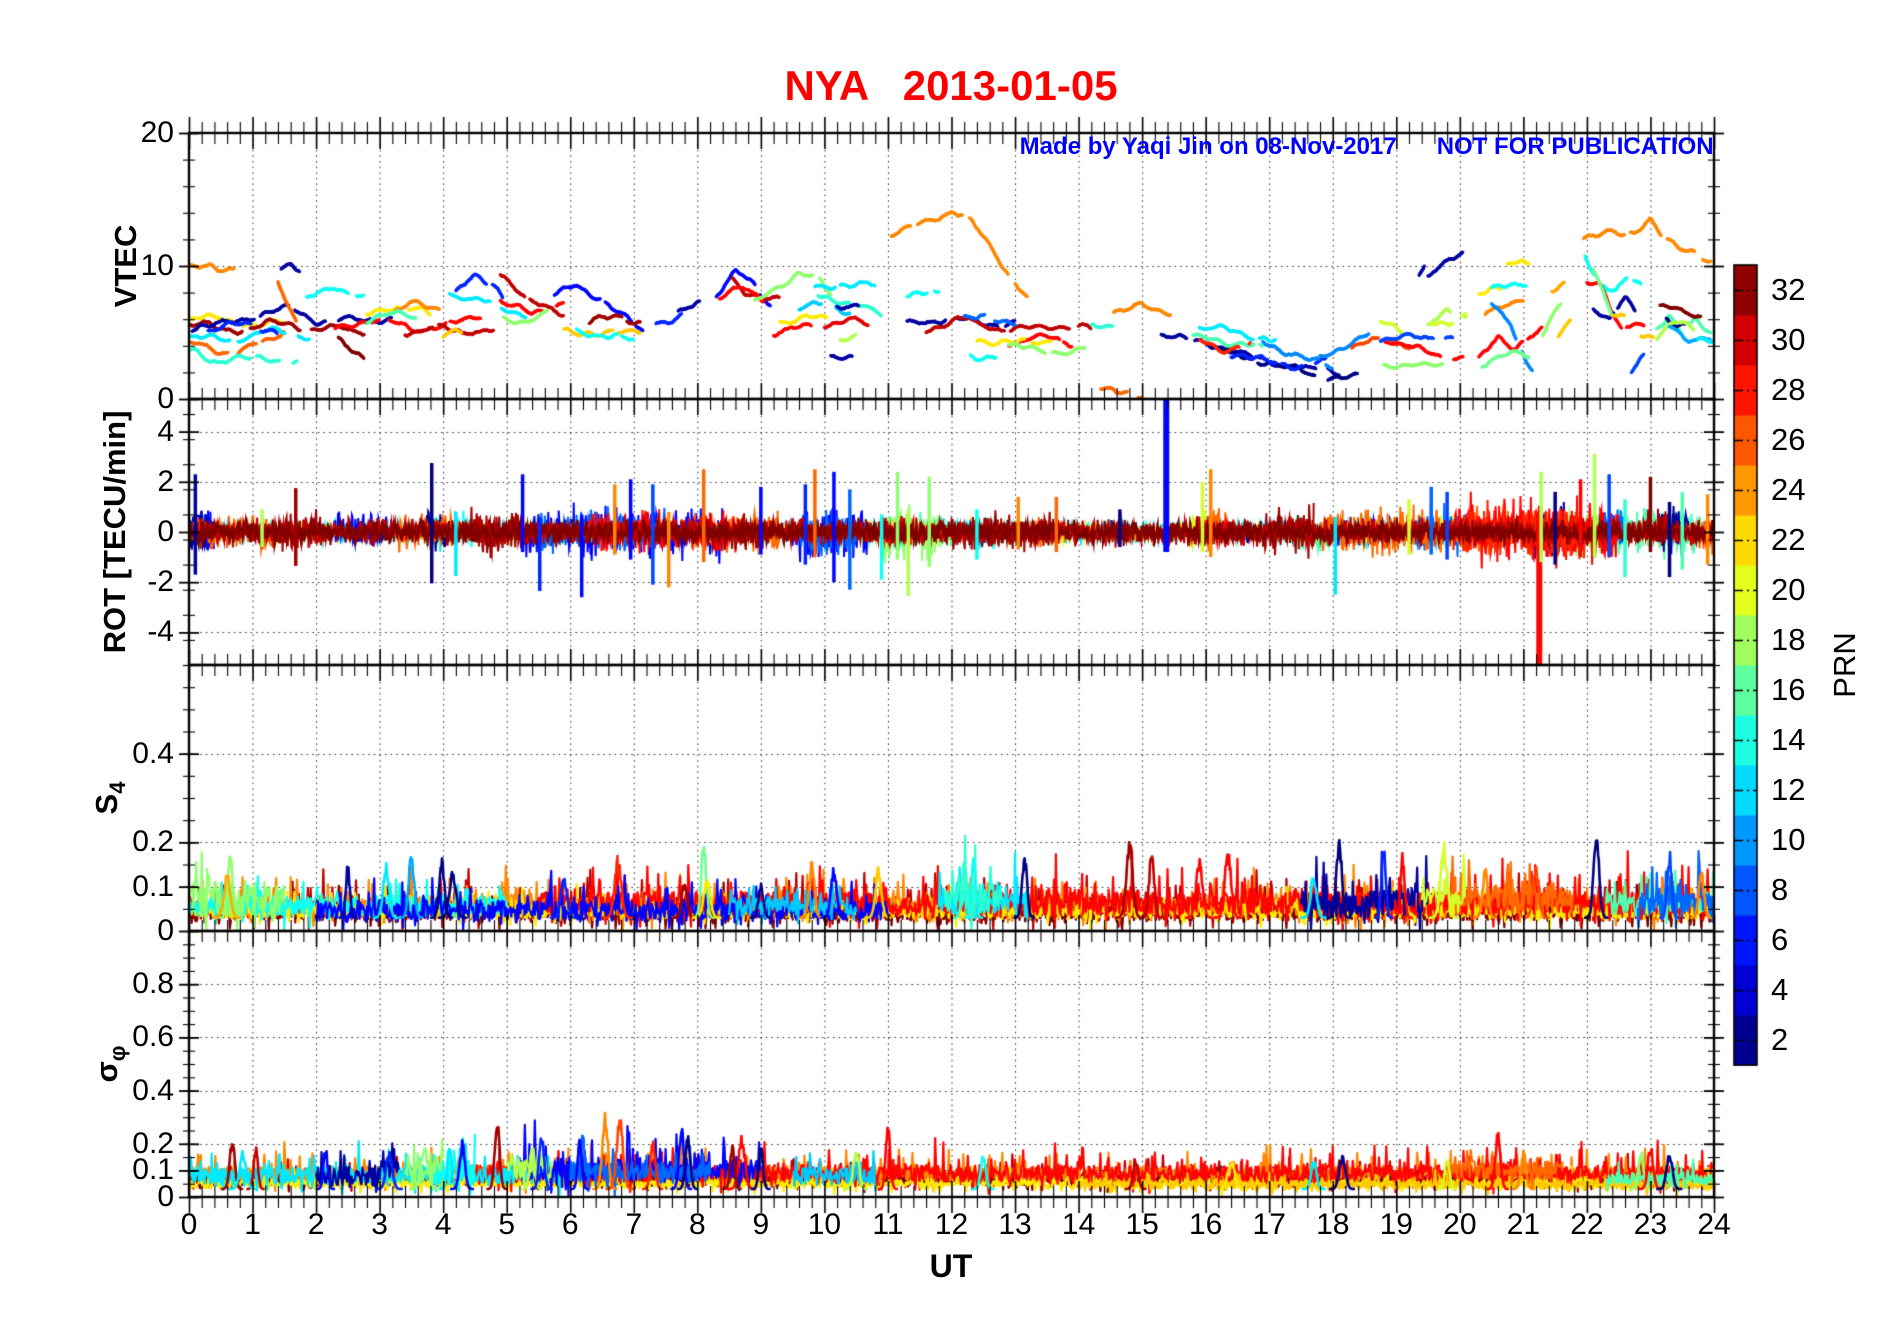 Image resolution: width=1904 pixels, height=1330 pixels. What do you see at coordinates (1788, 589) in the screenshot?
I see `colorbar-tick-label: 20` at bounding box center [1788, 589].